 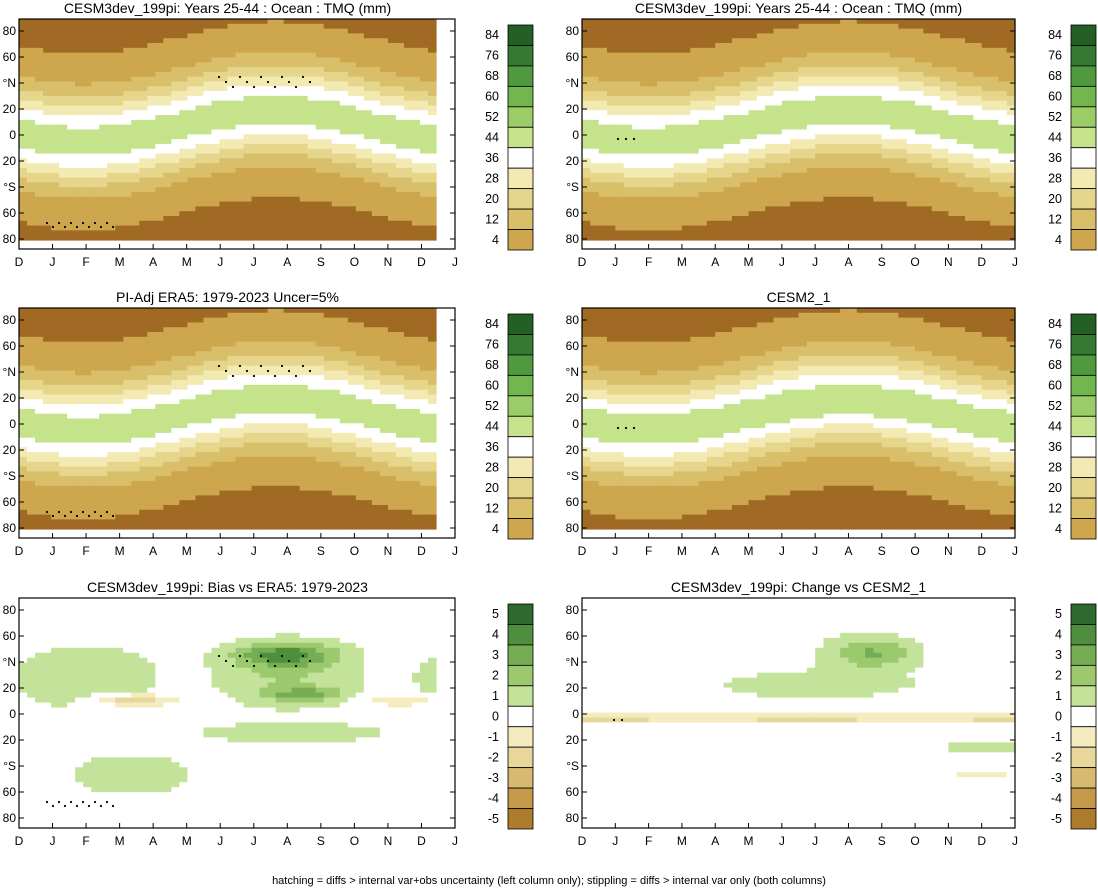 I want to click on colorbar-label: 36, so click(x=492, y=158).